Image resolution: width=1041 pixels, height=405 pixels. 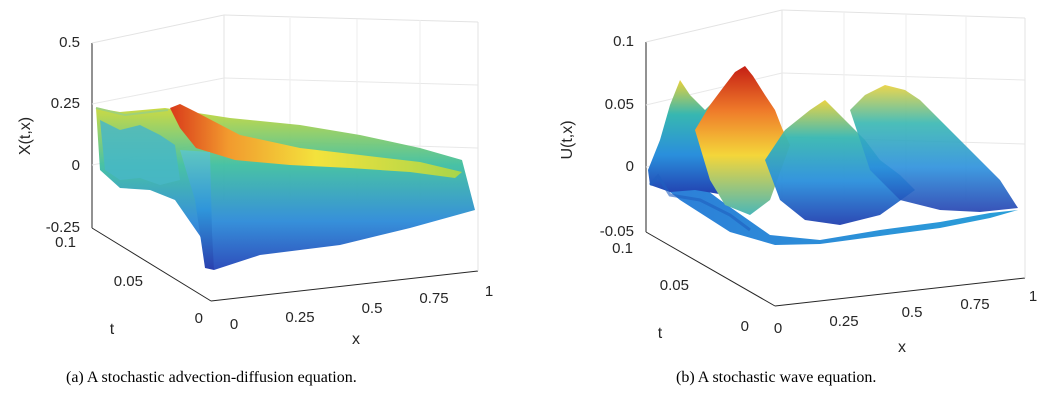 I want to click on z-tick-label: 0.25, so click(x=65, y=103).